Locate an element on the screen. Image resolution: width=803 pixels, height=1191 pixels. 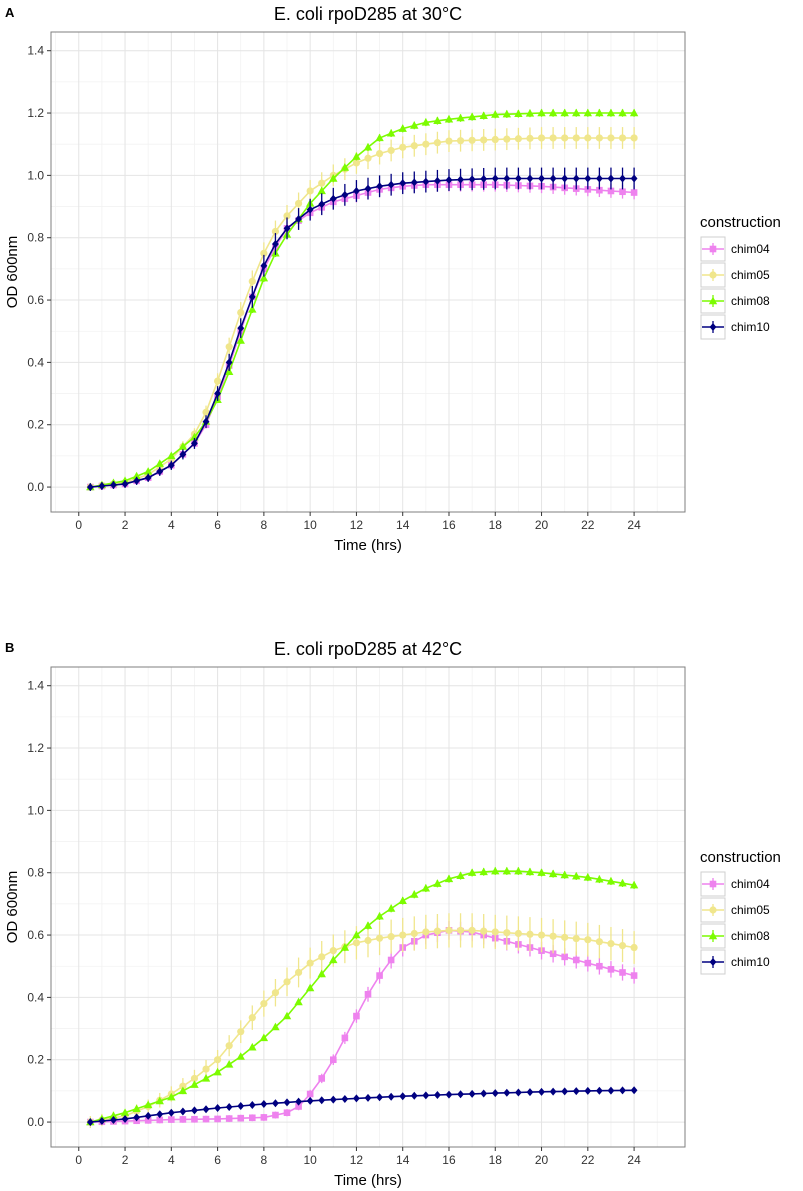
y-tick-label: 0.0 is located at coordinates (35, 487).